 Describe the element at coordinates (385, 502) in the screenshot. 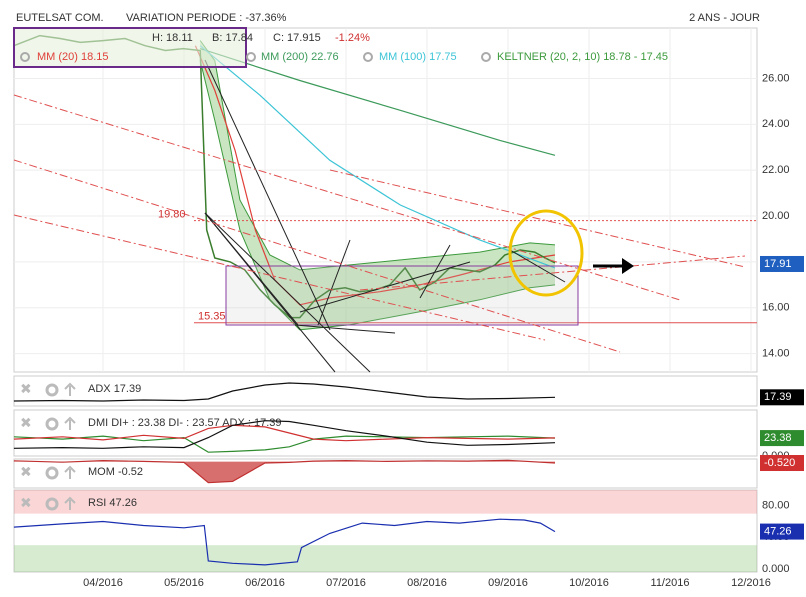

I see `overbought-zone` at that location.